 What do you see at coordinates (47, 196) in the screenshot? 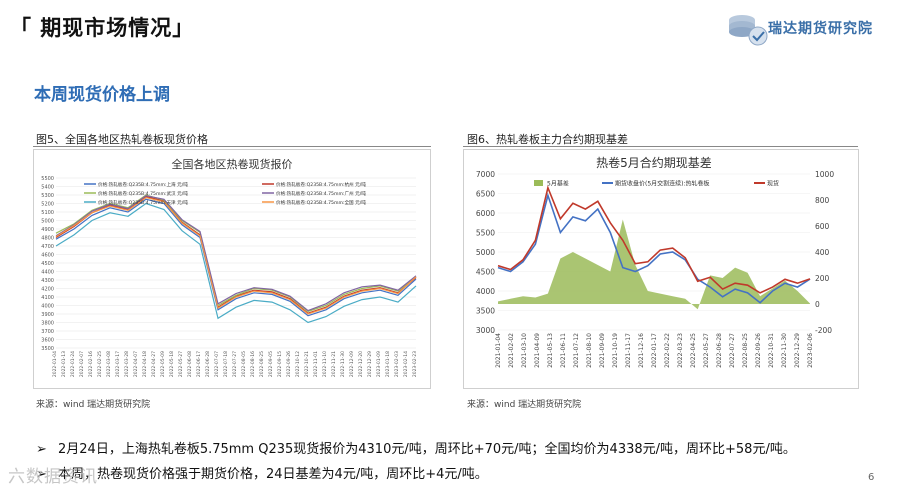
I see `y-tick-label: 5300` at bounding box center [47, 196].